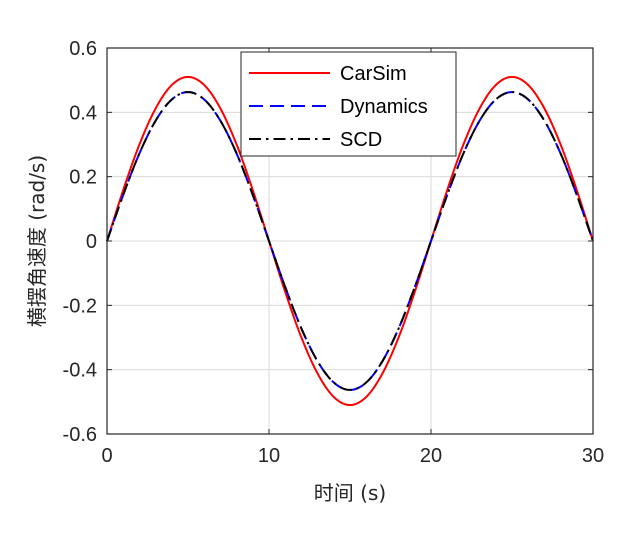  Describe the element at coordinates (431, 456) in the screenshot. I see `x-tick-label-20: 20` at that location.